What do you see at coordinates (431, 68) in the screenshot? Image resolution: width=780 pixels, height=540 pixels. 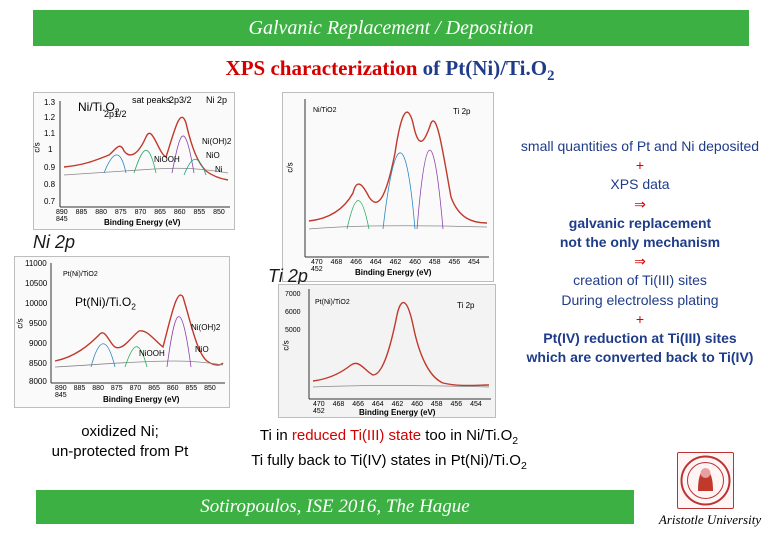 I see `subtitle-of: of` at bounding box center [431, 68].